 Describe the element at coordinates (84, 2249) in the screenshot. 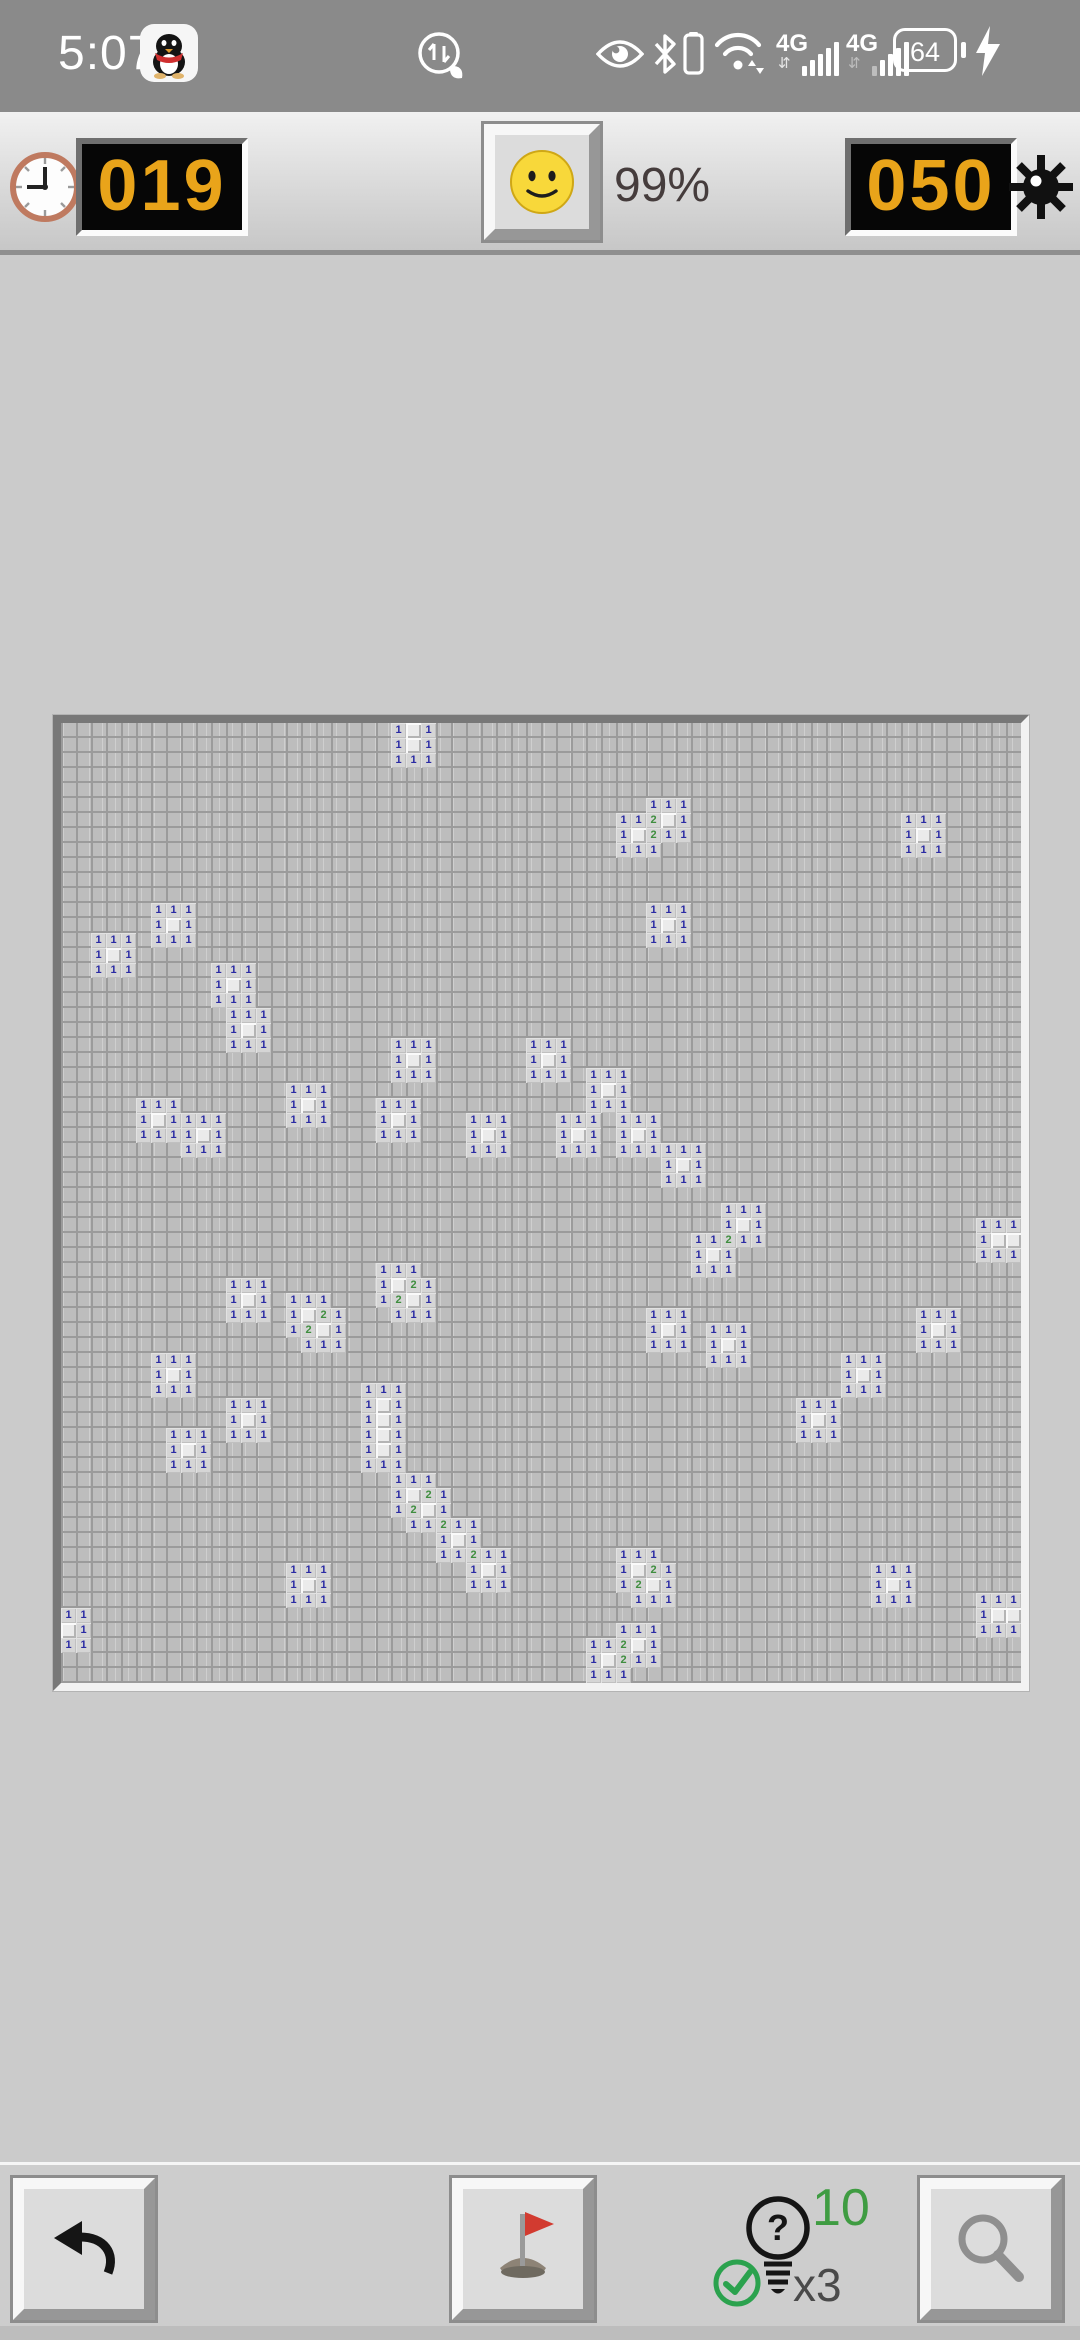

I see `undo-button` at that location.